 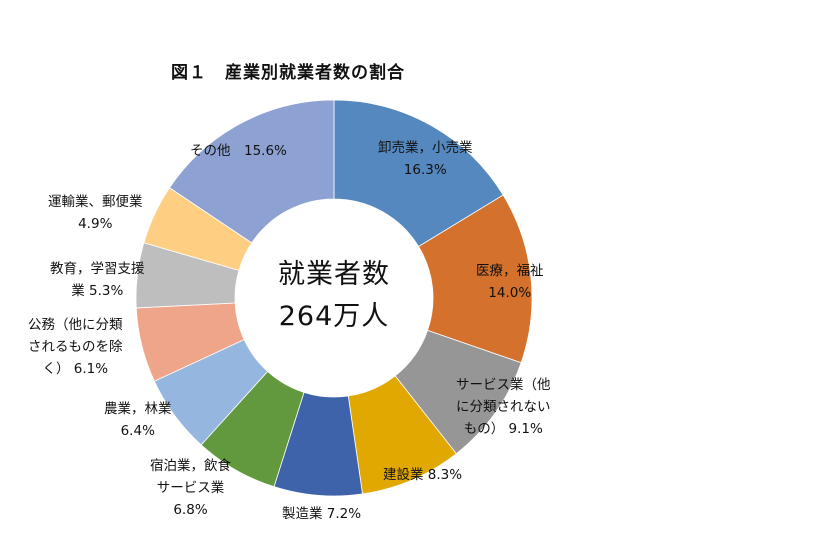 I want to click on data-label: 製造業 7.2%, so click(x=322, y=514).